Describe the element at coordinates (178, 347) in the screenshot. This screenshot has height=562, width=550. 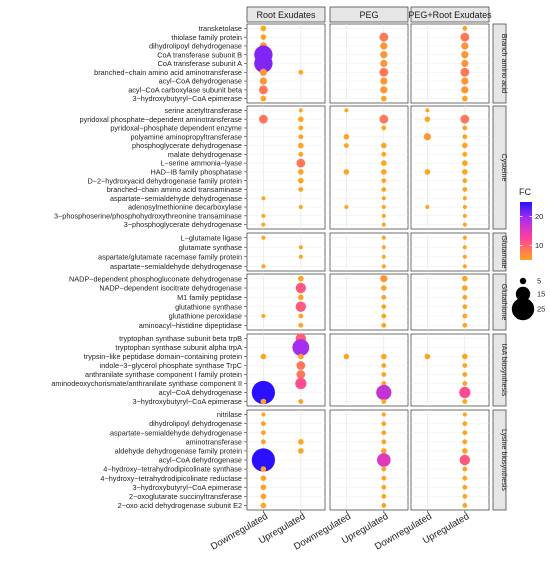
I see `tick-label: tryptophan synthase subunit alpha trpA` at that location.